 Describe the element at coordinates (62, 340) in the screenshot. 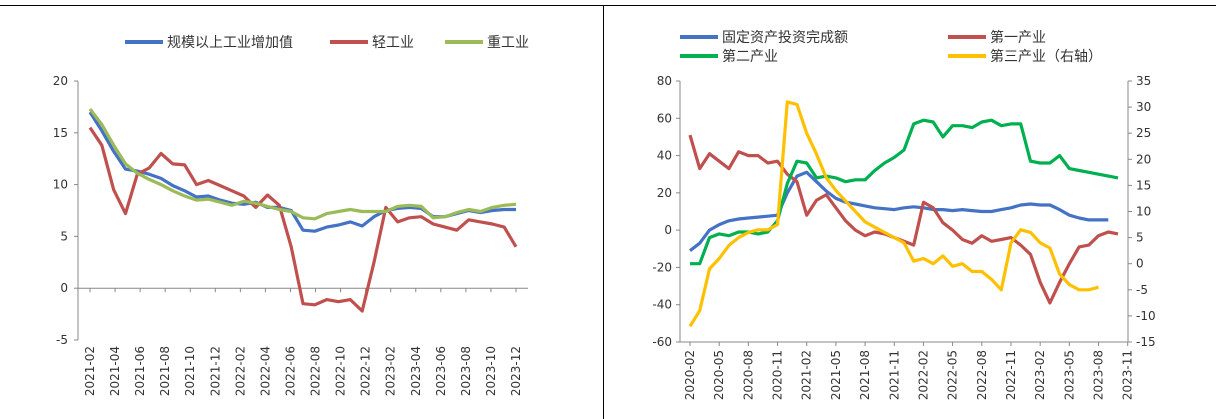

I see `y-tick-label: -5` at that location.